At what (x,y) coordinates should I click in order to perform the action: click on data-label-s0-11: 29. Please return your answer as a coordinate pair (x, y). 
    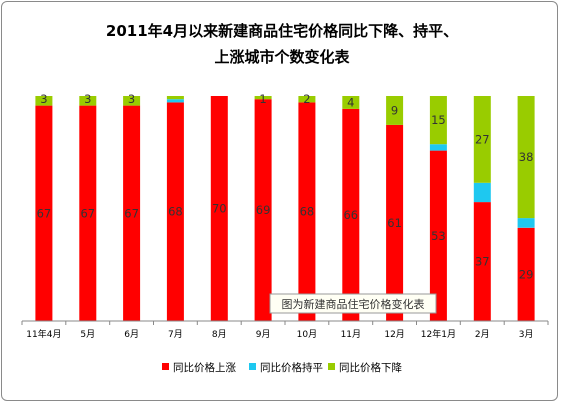
    Looking at the image, I should click on (526, 274).